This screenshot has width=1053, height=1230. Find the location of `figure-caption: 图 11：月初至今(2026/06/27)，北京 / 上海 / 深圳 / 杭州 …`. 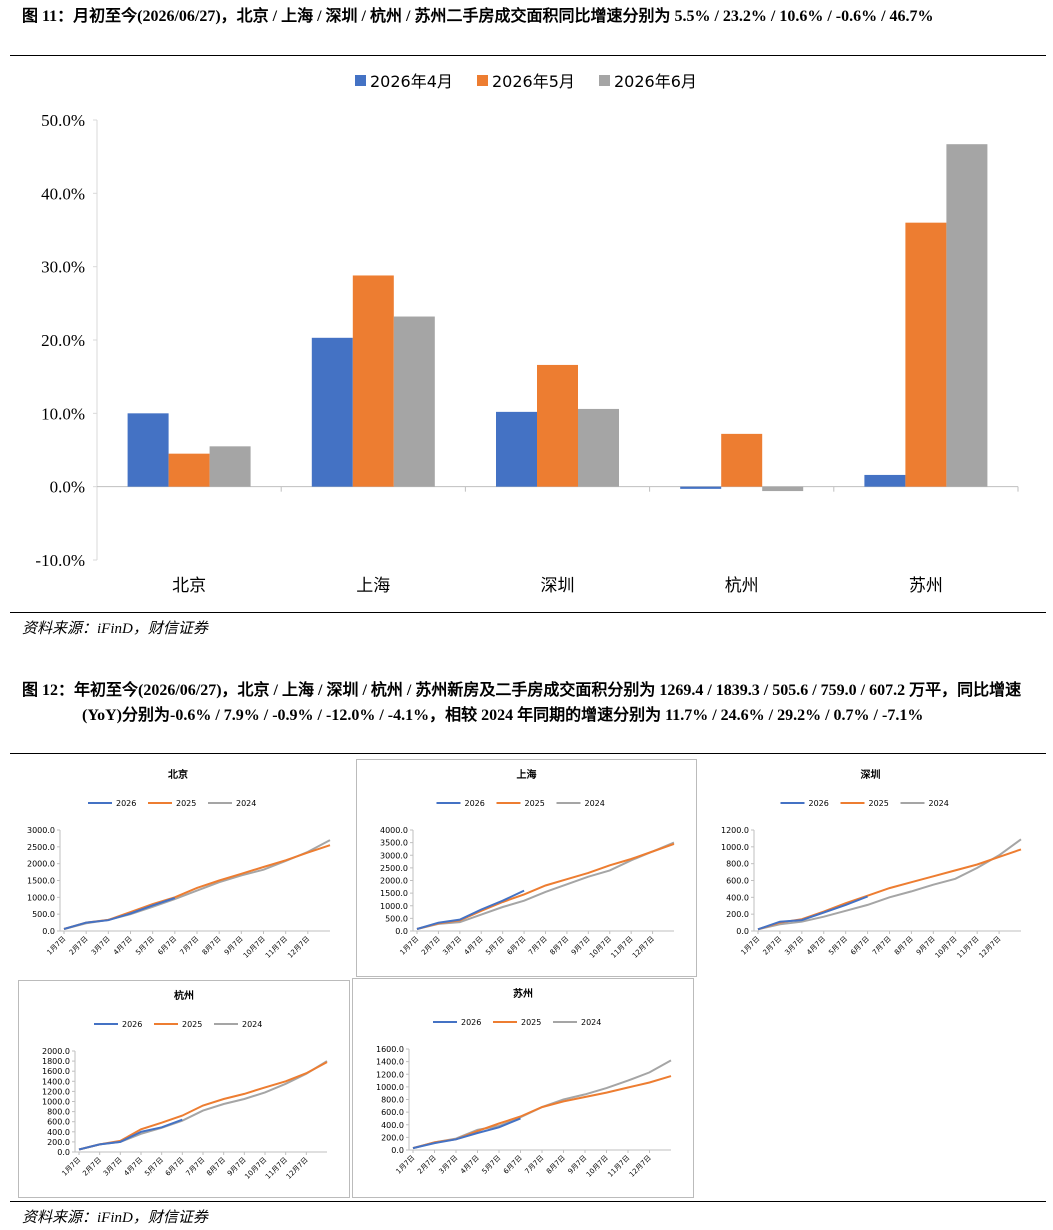

figure-caption: 图 11：月初至今(2026/06/27)，北京 / 上海 / 深圳 / 杭州 … is located at coordinates (478, 16).